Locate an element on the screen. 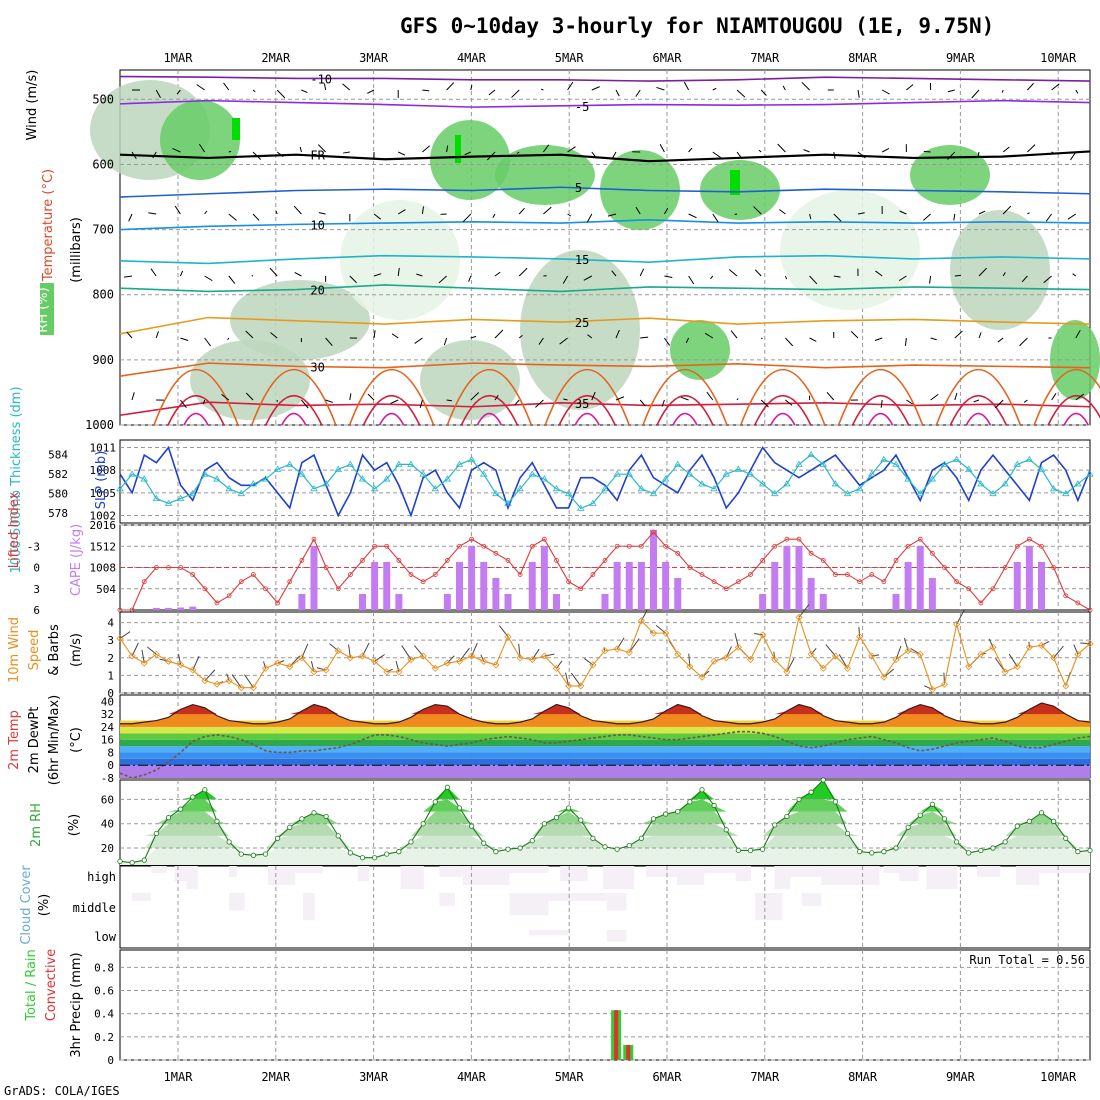 The image size is (1100, 1100). precip-frame is located at coordinates (605, 1005).